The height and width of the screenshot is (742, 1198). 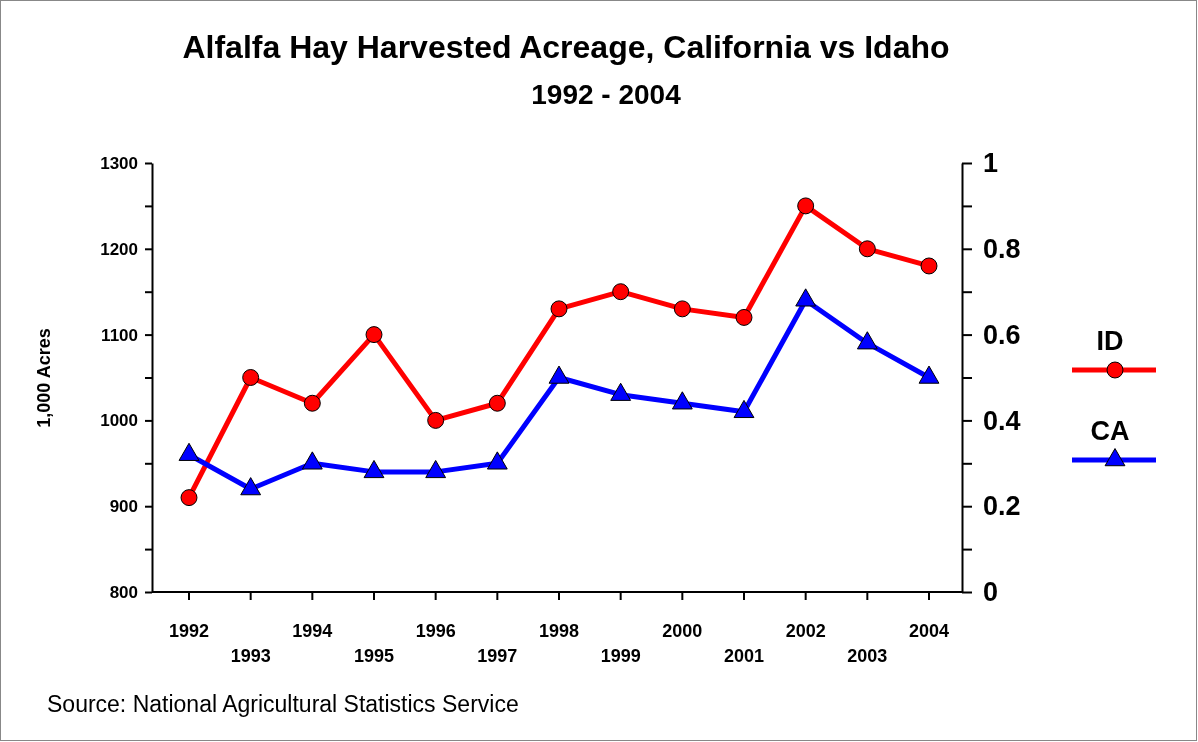 What do you see at coordinates (44, 378) in the screenshot?
I see `y-axis-title: 1,000 Acres` at bounding box center [44, 378].